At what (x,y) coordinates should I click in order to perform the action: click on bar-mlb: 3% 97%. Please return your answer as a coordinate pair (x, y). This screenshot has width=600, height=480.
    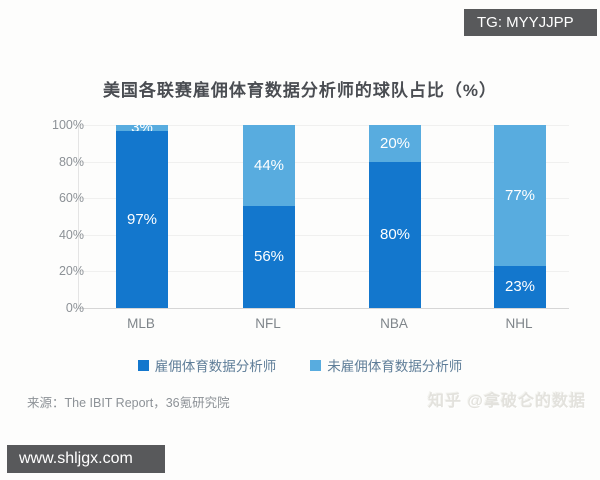
    Looking at the image, I should click on (142, 214).